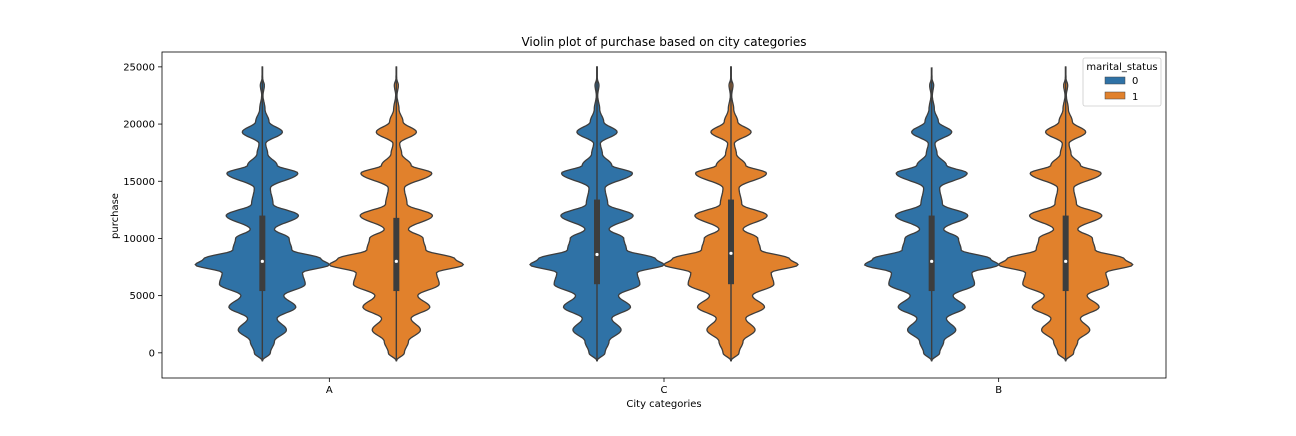  I want to click on y-axis: 0 5000 10000 15000 20000 25000, so click(142, 210).